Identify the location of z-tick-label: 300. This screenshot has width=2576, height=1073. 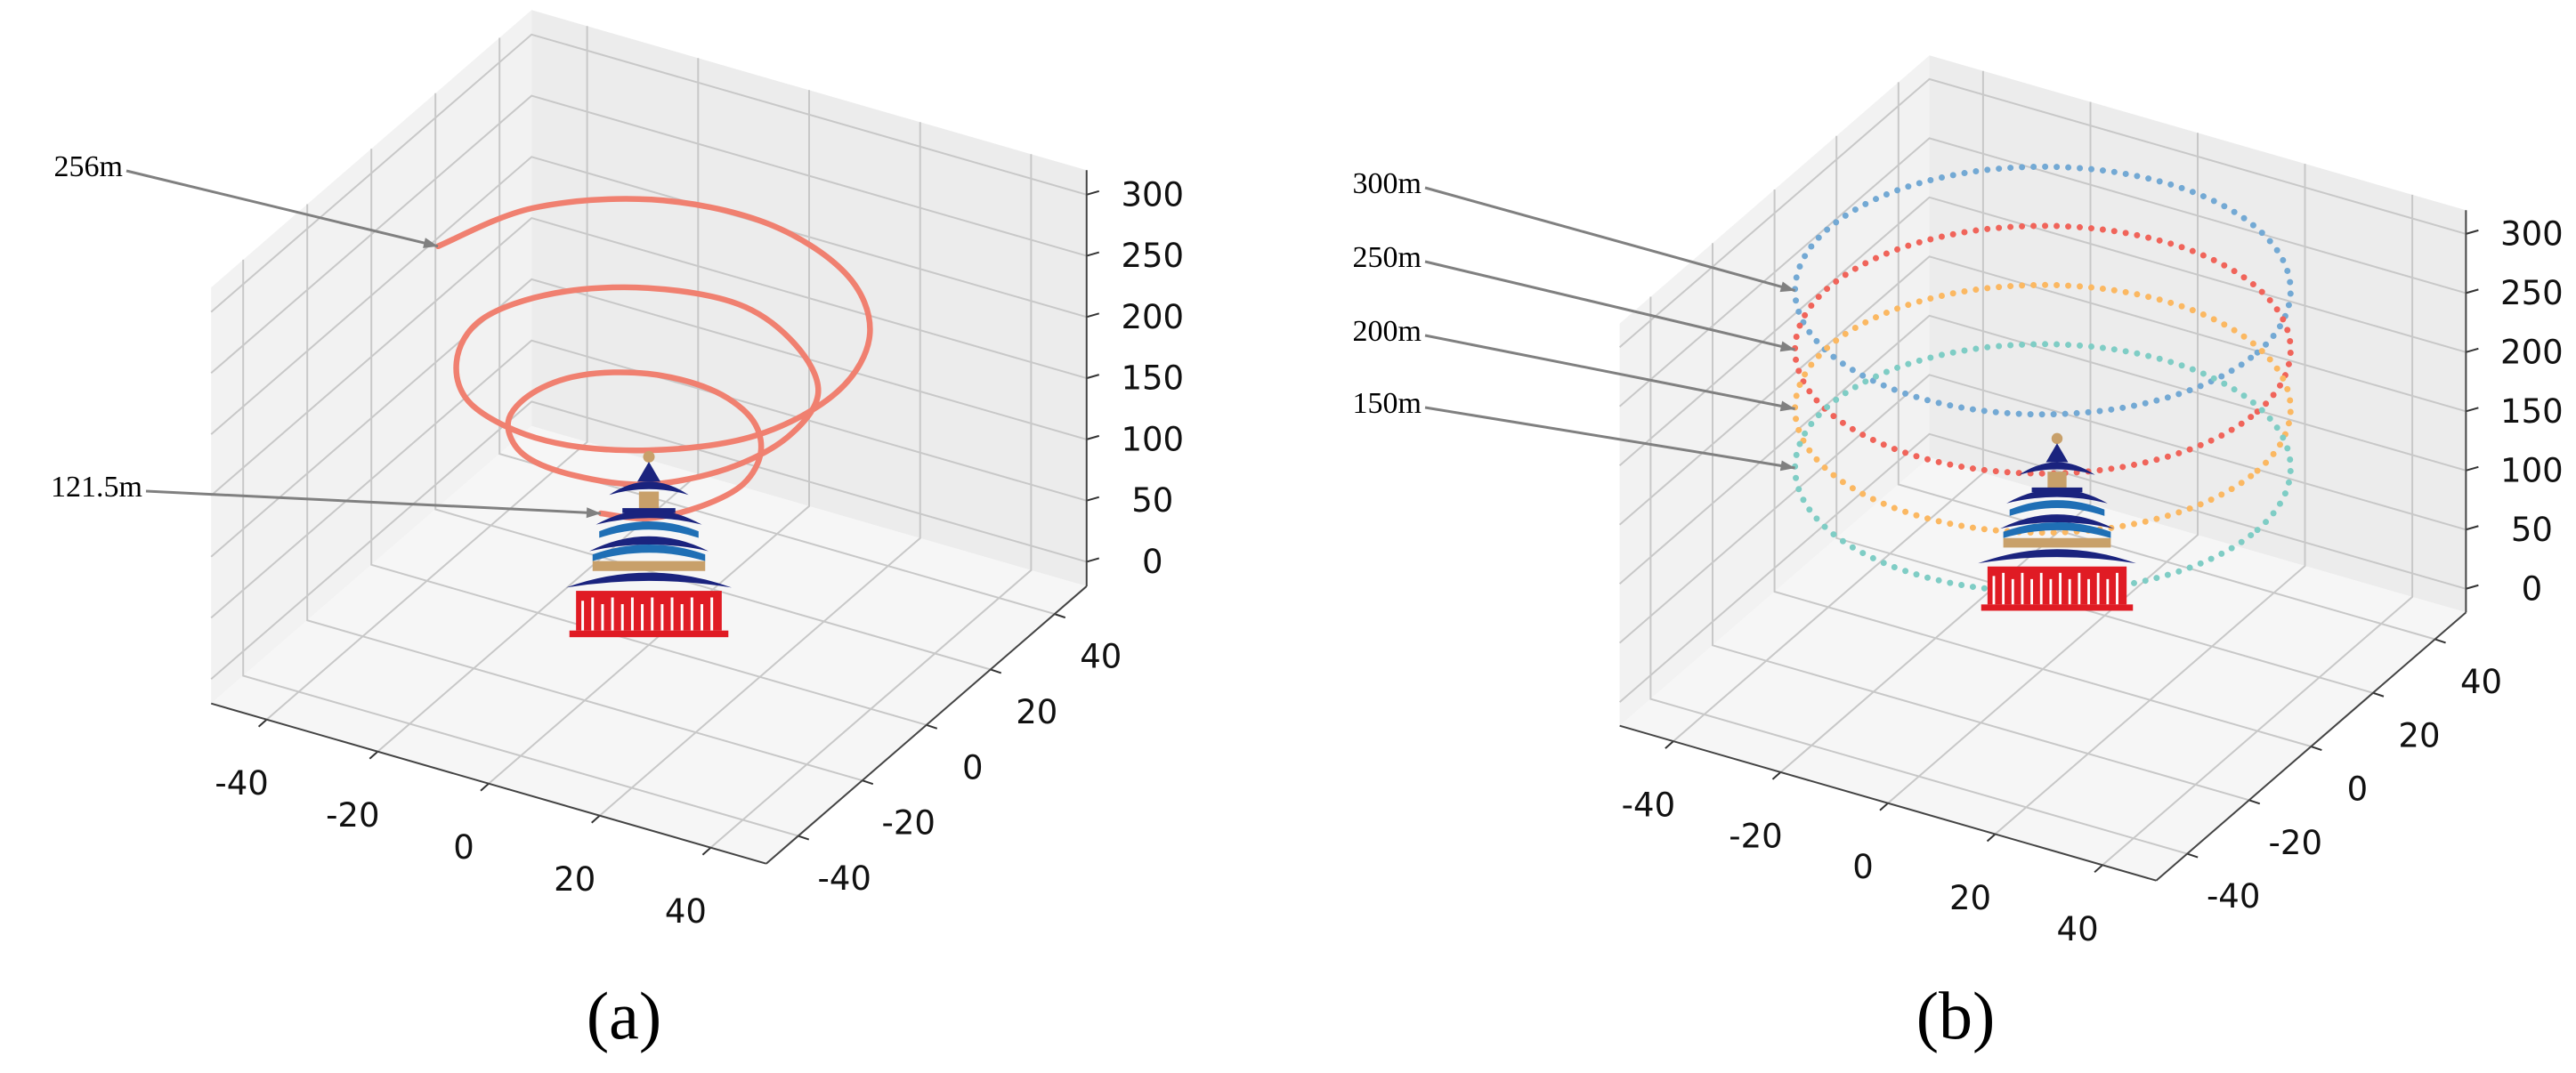
(2532, 233).